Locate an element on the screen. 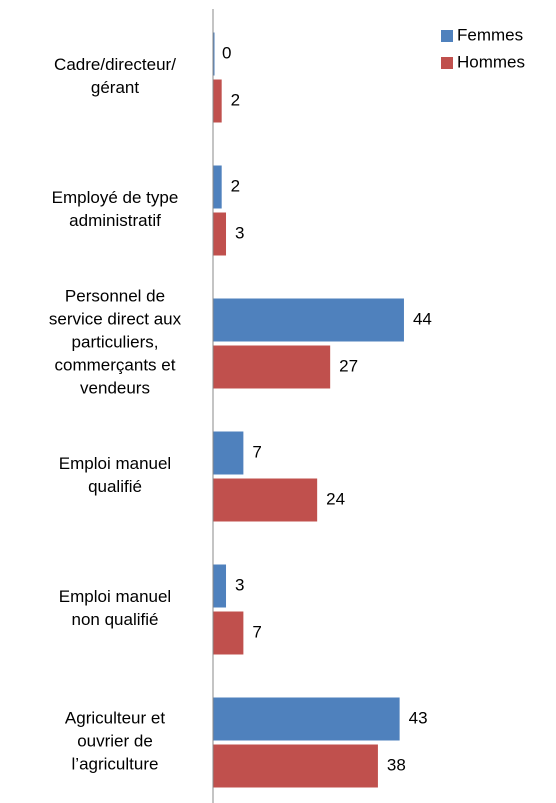 The height and width of the screenshot is (803, 556). legend-label: Femmes is located at coordinates (490, 34).